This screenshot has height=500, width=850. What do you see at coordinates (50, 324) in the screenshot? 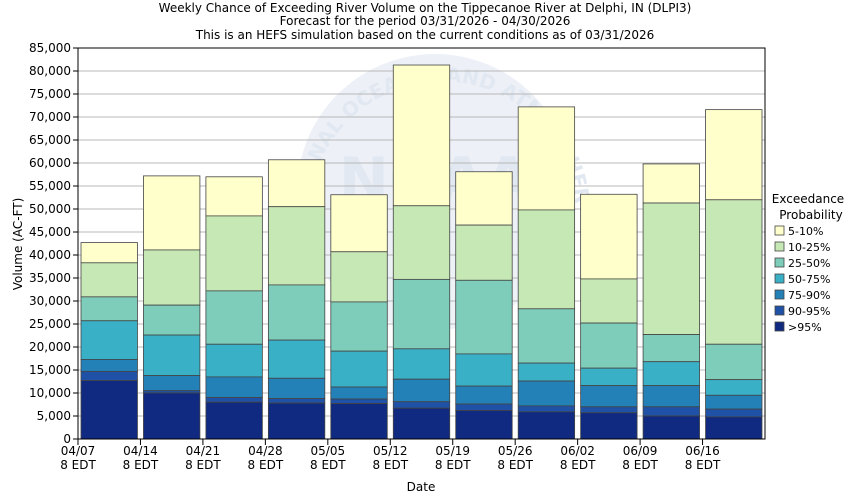
I see `y-tick-label: 25,000` at bounding box center [50, 324].